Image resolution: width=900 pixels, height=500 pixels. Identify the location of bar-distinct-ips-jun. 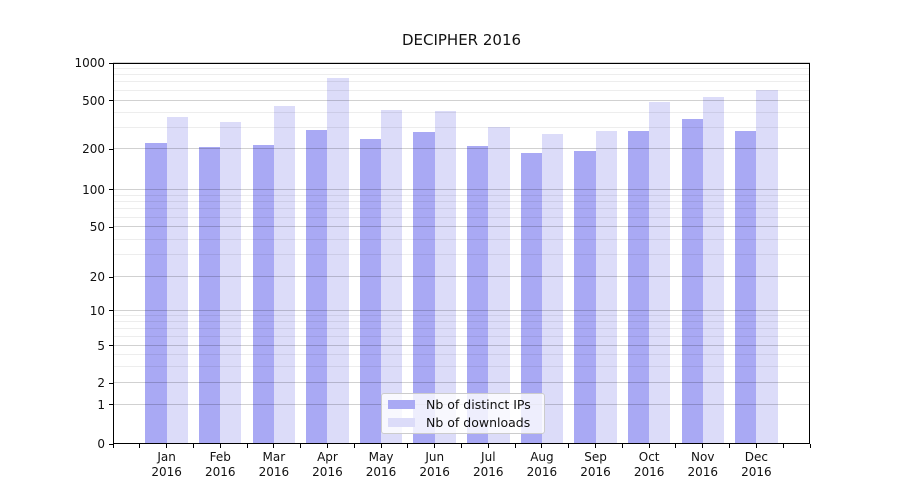
(424, 287).